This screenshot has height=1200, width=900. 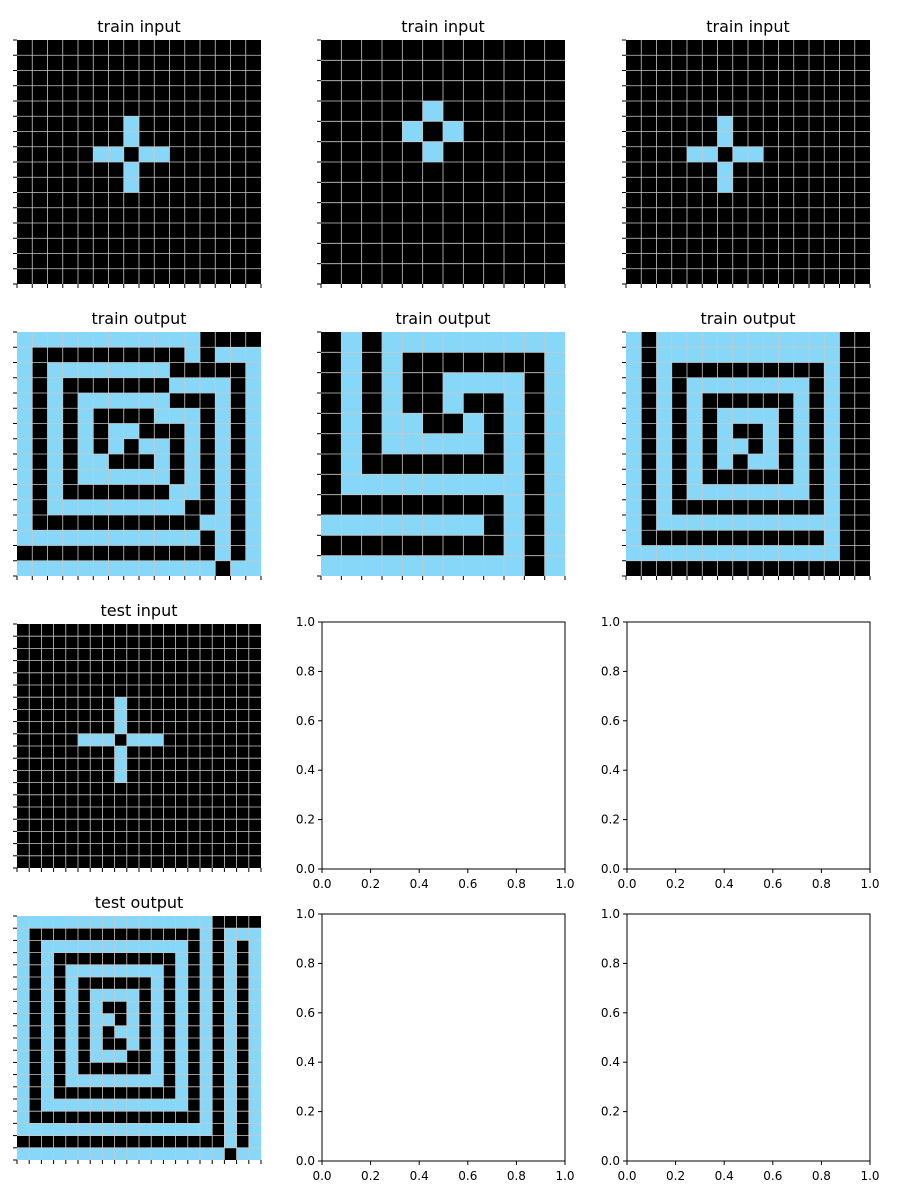 What do you see at coordinates (747, 26) in the screenshot?
I see `panel-title: train input` at bounding box center [747, 26].